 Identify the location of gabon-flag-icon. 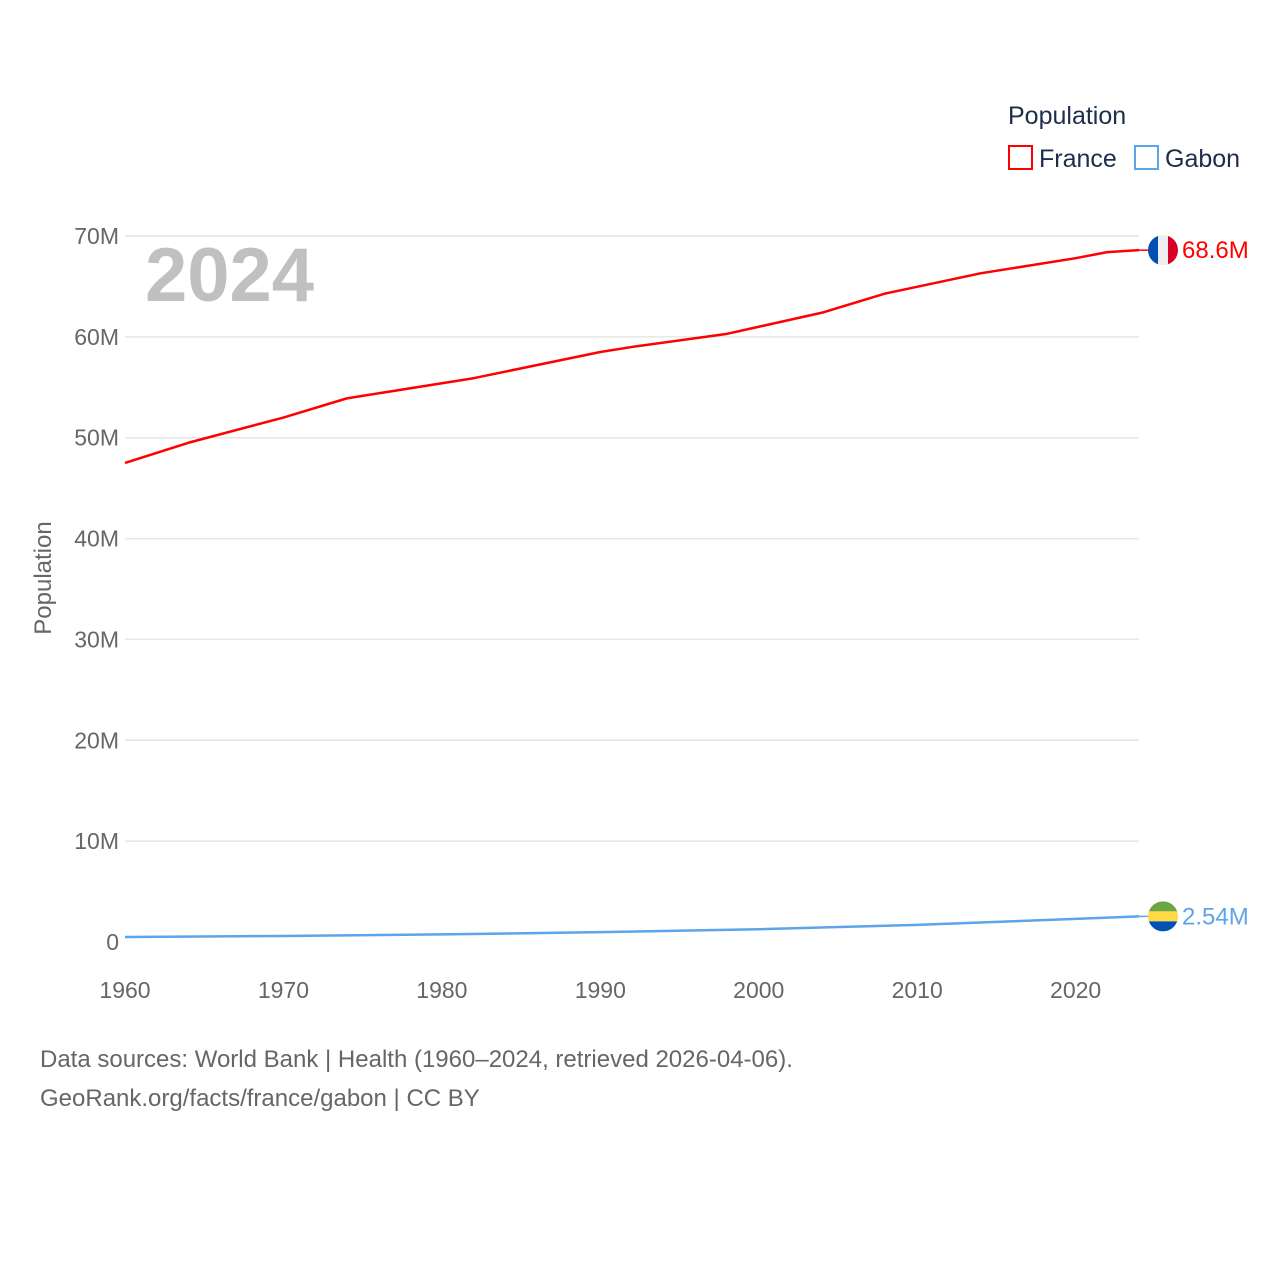
(1163, 916).